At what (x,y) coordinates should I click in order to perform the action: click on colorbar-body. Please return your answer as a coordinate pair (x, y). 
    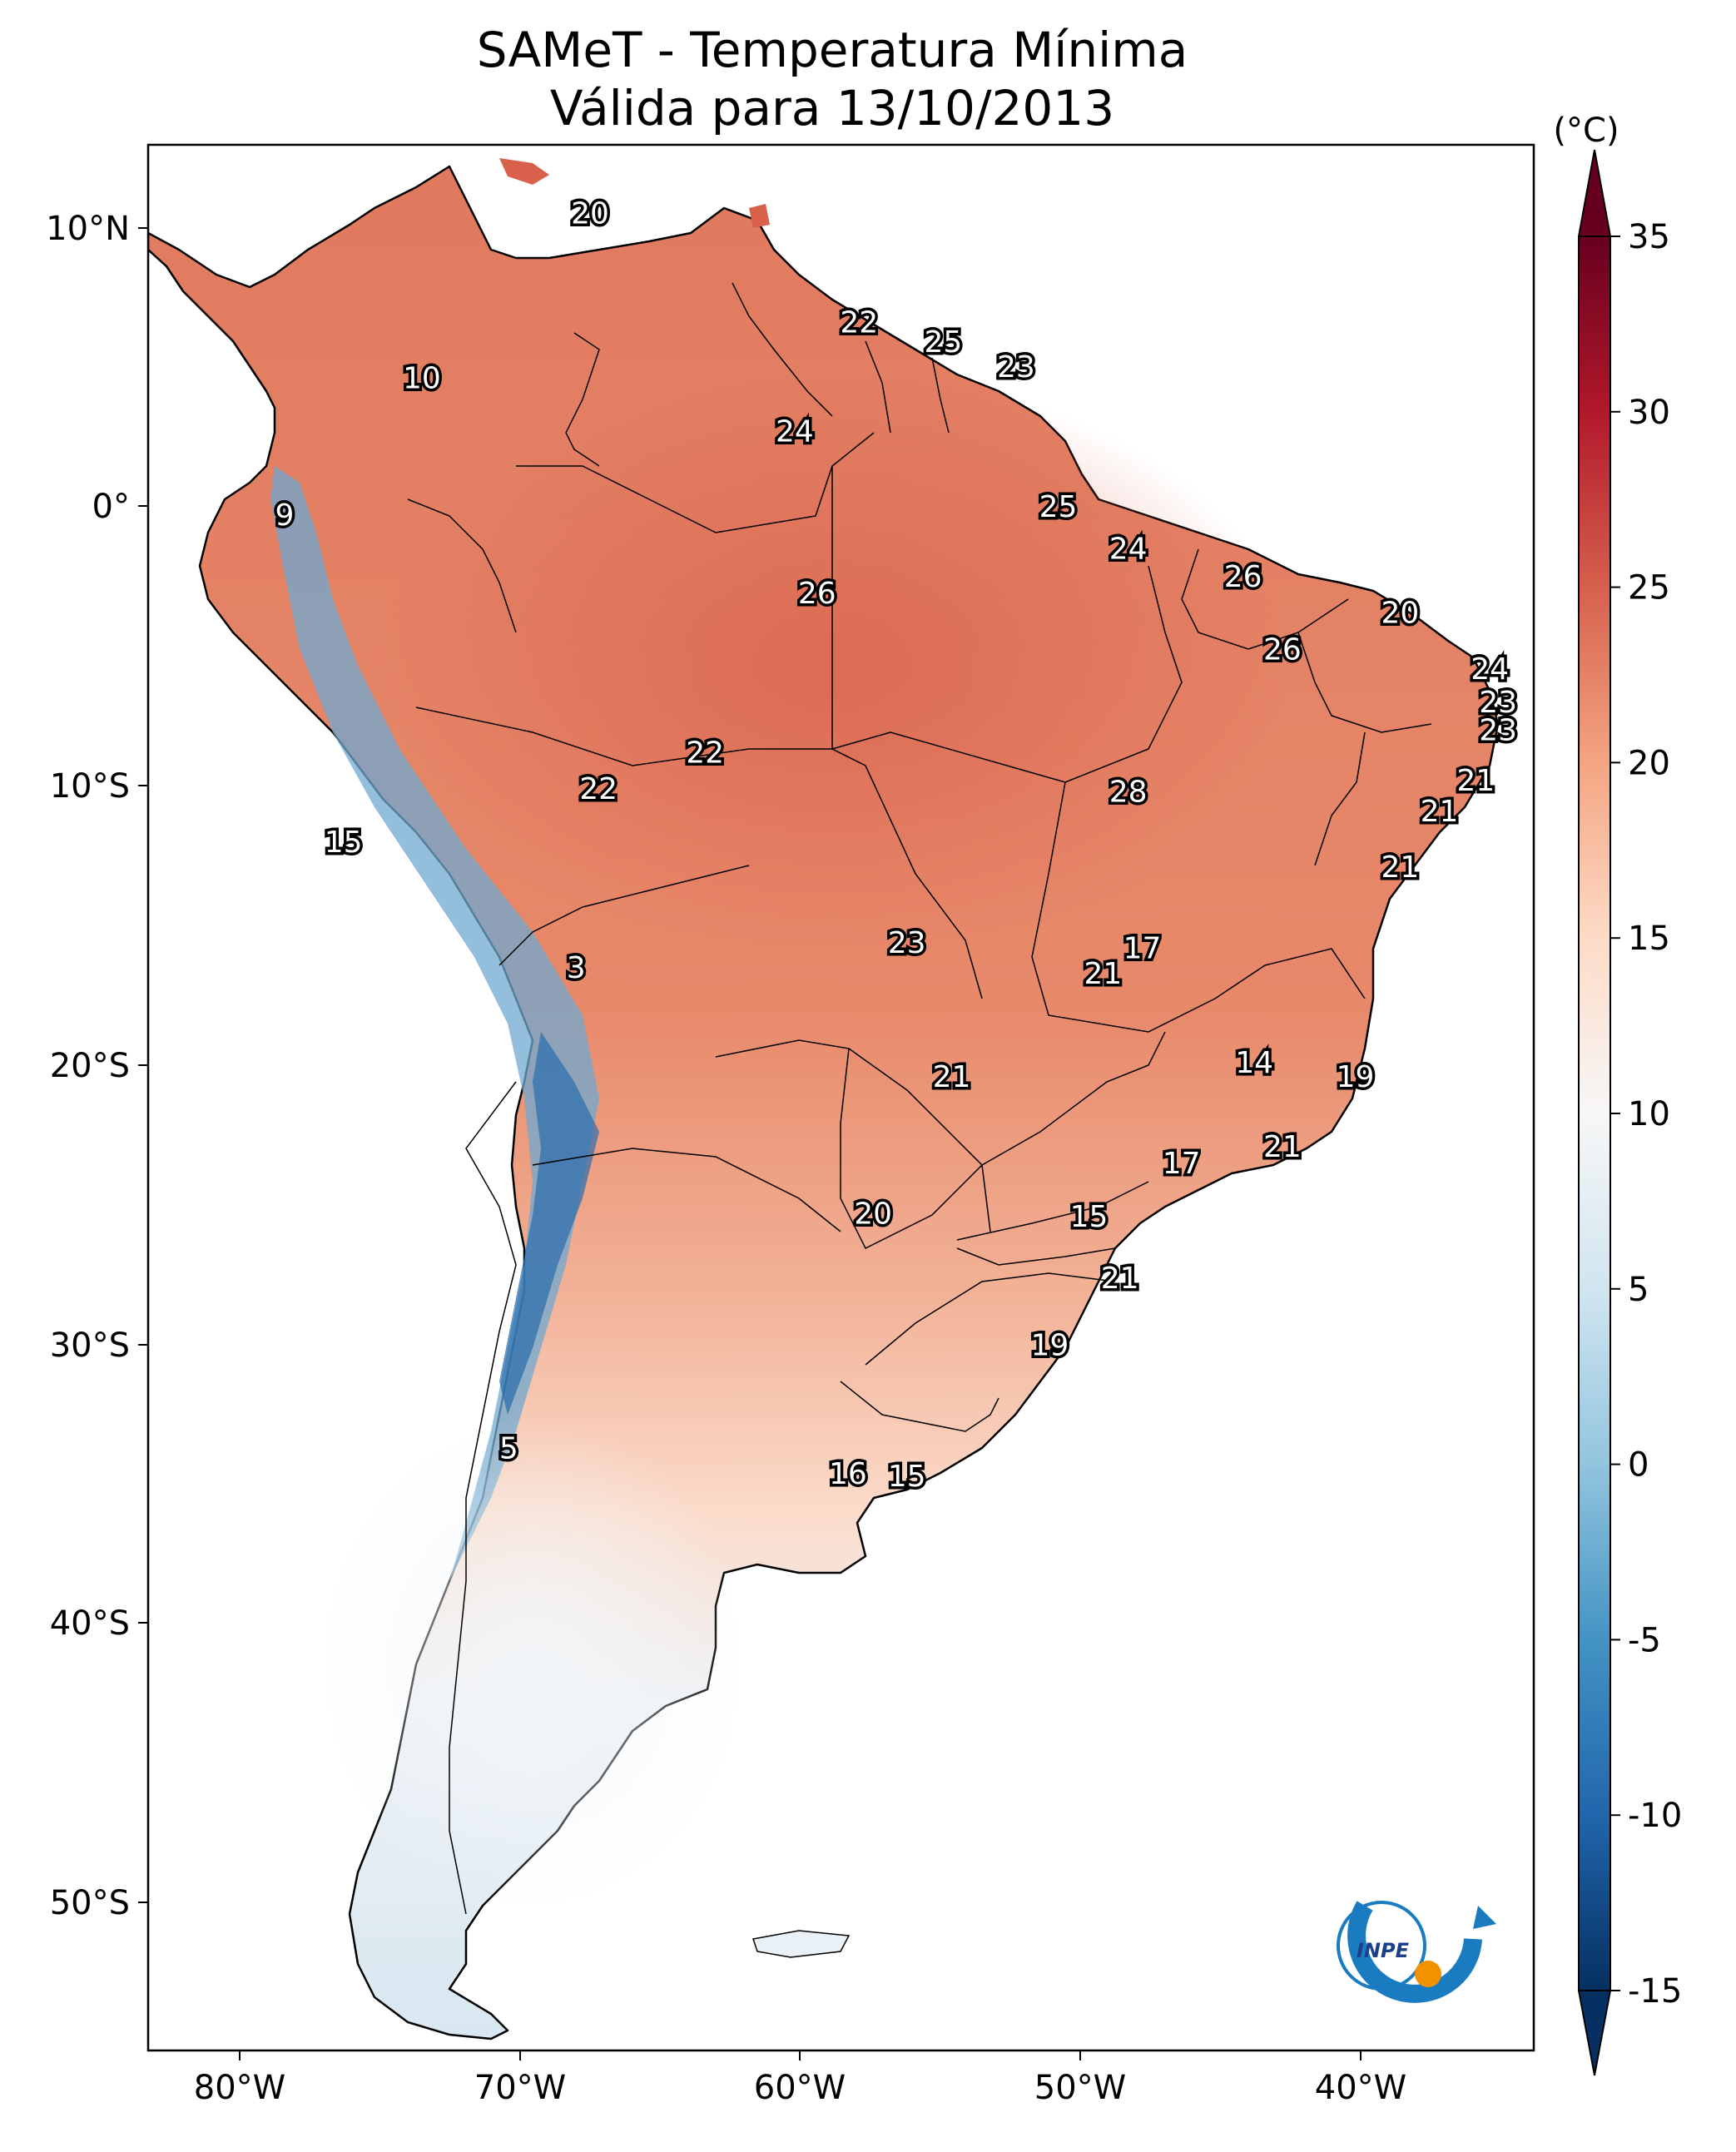
    Looking at the image, I should click on (1595, 1113).